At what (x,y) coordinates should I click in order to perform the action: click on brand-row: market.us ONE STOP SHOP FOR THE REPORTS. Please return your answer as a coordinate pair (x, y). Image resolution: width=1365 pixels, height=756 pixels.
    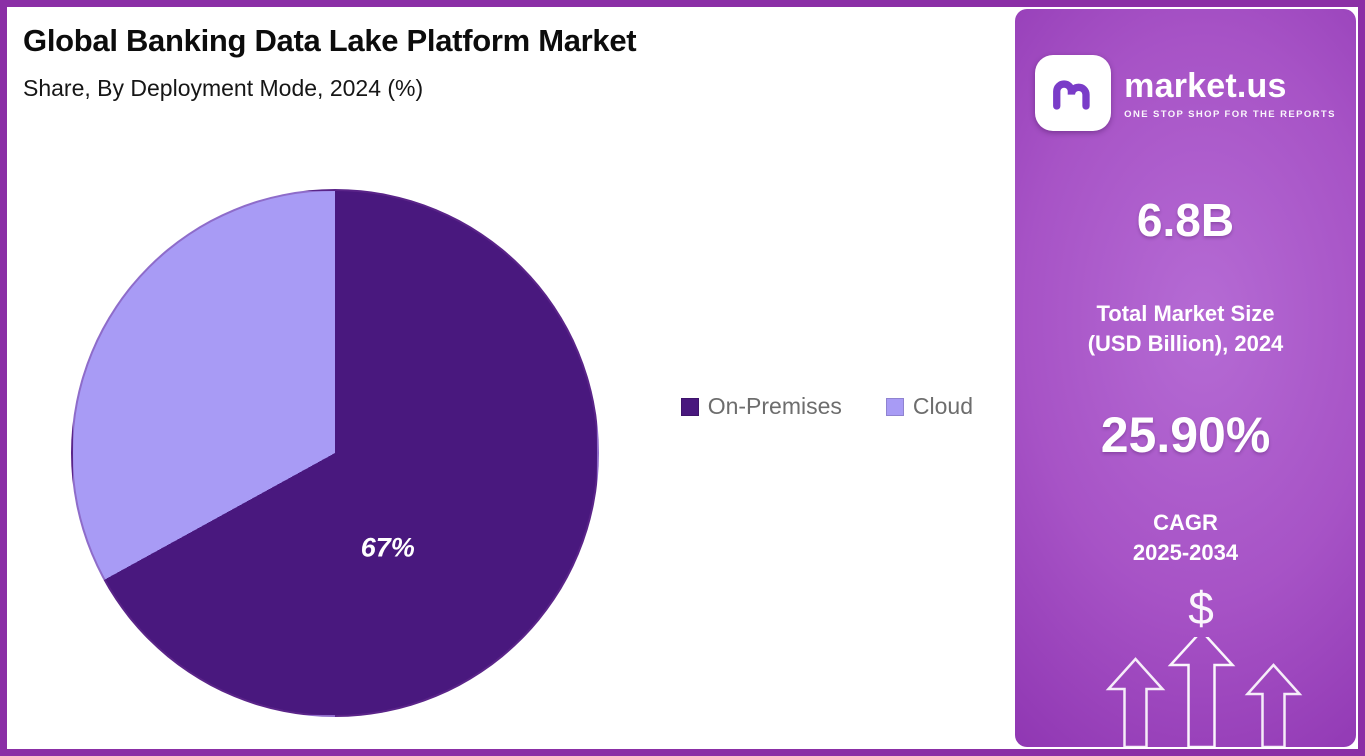
    Looking at the image, I should click on (1185, 93).